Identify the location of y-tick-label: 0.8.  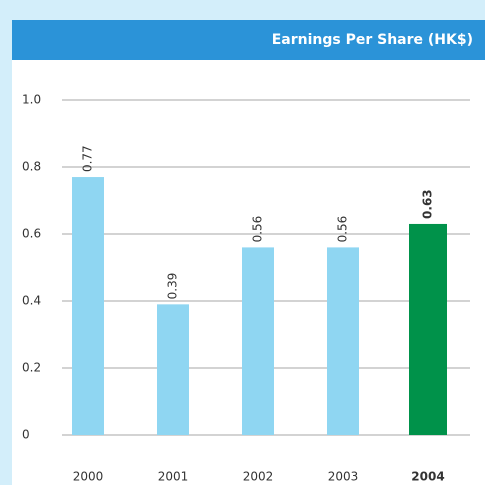
(31, 167).